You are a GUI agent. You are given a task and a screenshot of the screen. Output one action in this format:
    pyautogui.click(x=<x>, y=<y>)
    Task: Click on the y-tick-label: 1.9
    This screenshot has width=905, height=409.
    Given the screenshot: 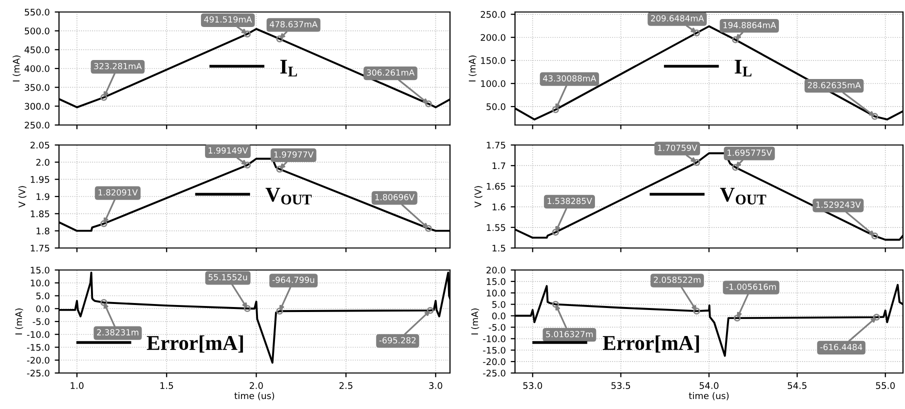 What is the action you would take?
    pyautogui.click(x=43, y=196)
    